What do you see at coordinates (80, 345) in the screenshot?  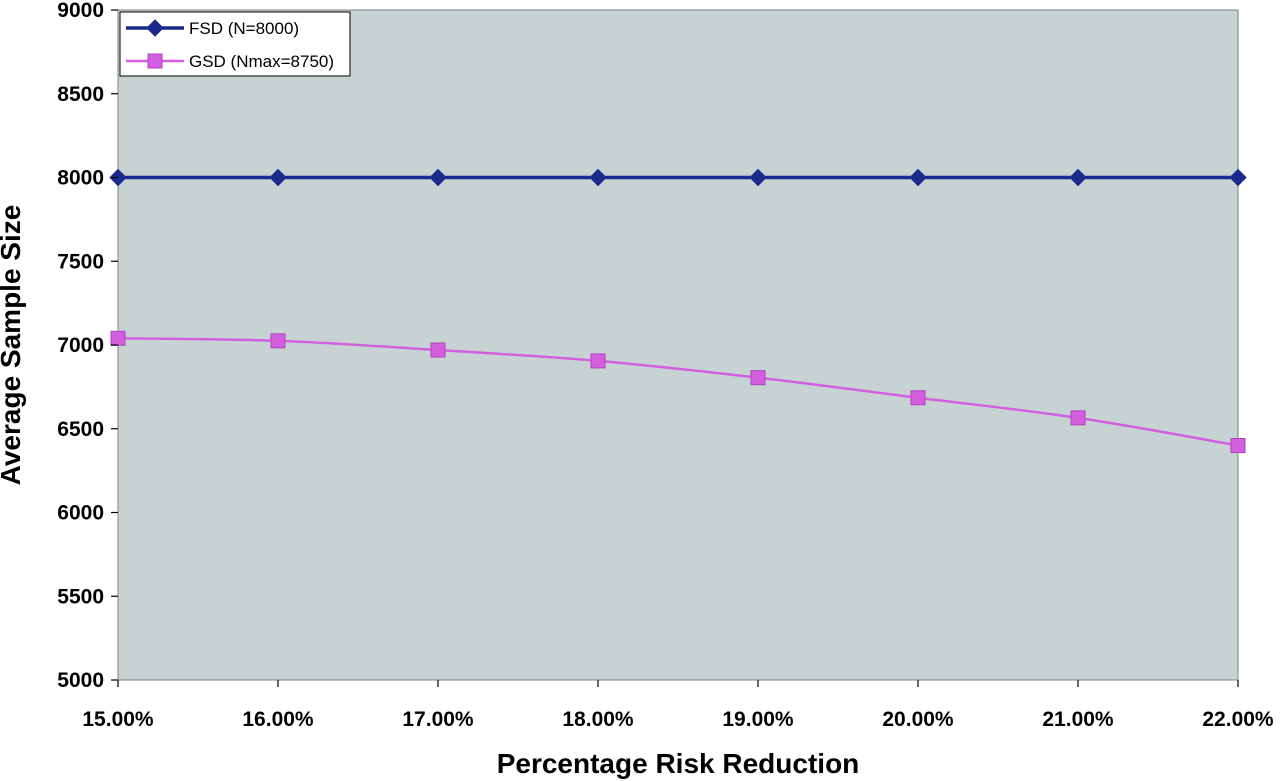 I see `y-tick-label: 7000` at bounding box center [80, 345].